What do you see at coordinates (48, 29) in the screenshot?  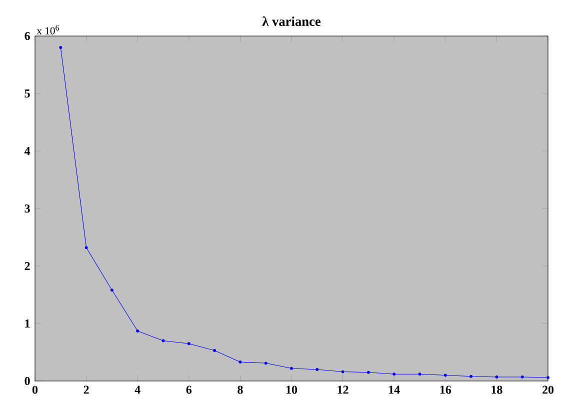 I see `text: x 10$^{6}$` at bounding box center [48, 29].